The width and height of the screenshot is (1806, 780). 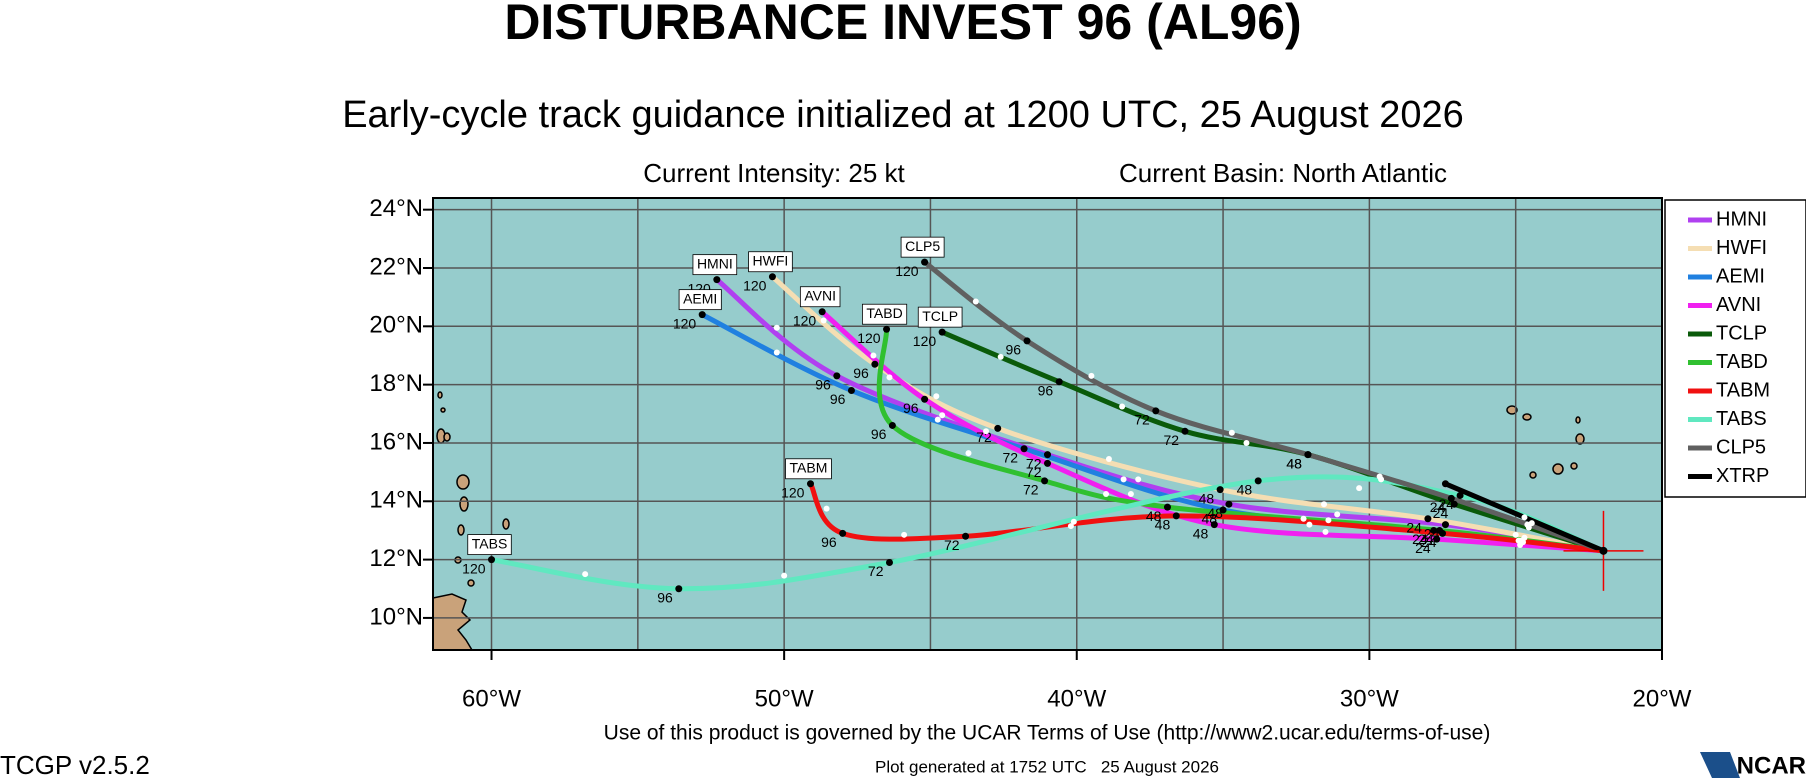 What do you see at coordinates (784, 698) in the screenshot?
I see `x-tick-label: 50°W` at bounding box center [784, 698].